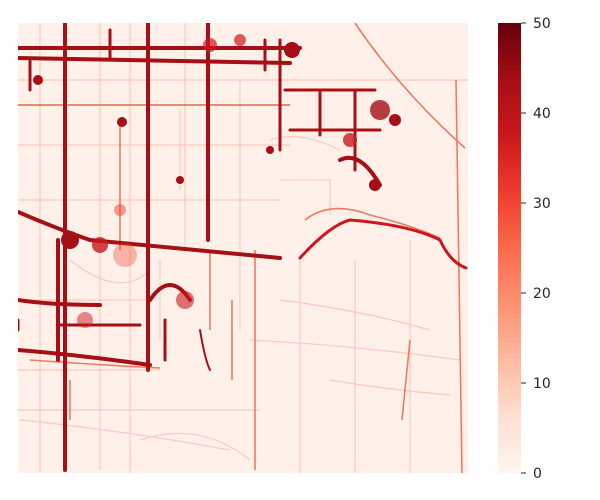 This screenshot has width=600, height=500. Describe the element at coordinates (509, 248) in the screenshot. I see `colorbar-gradient` at that location.